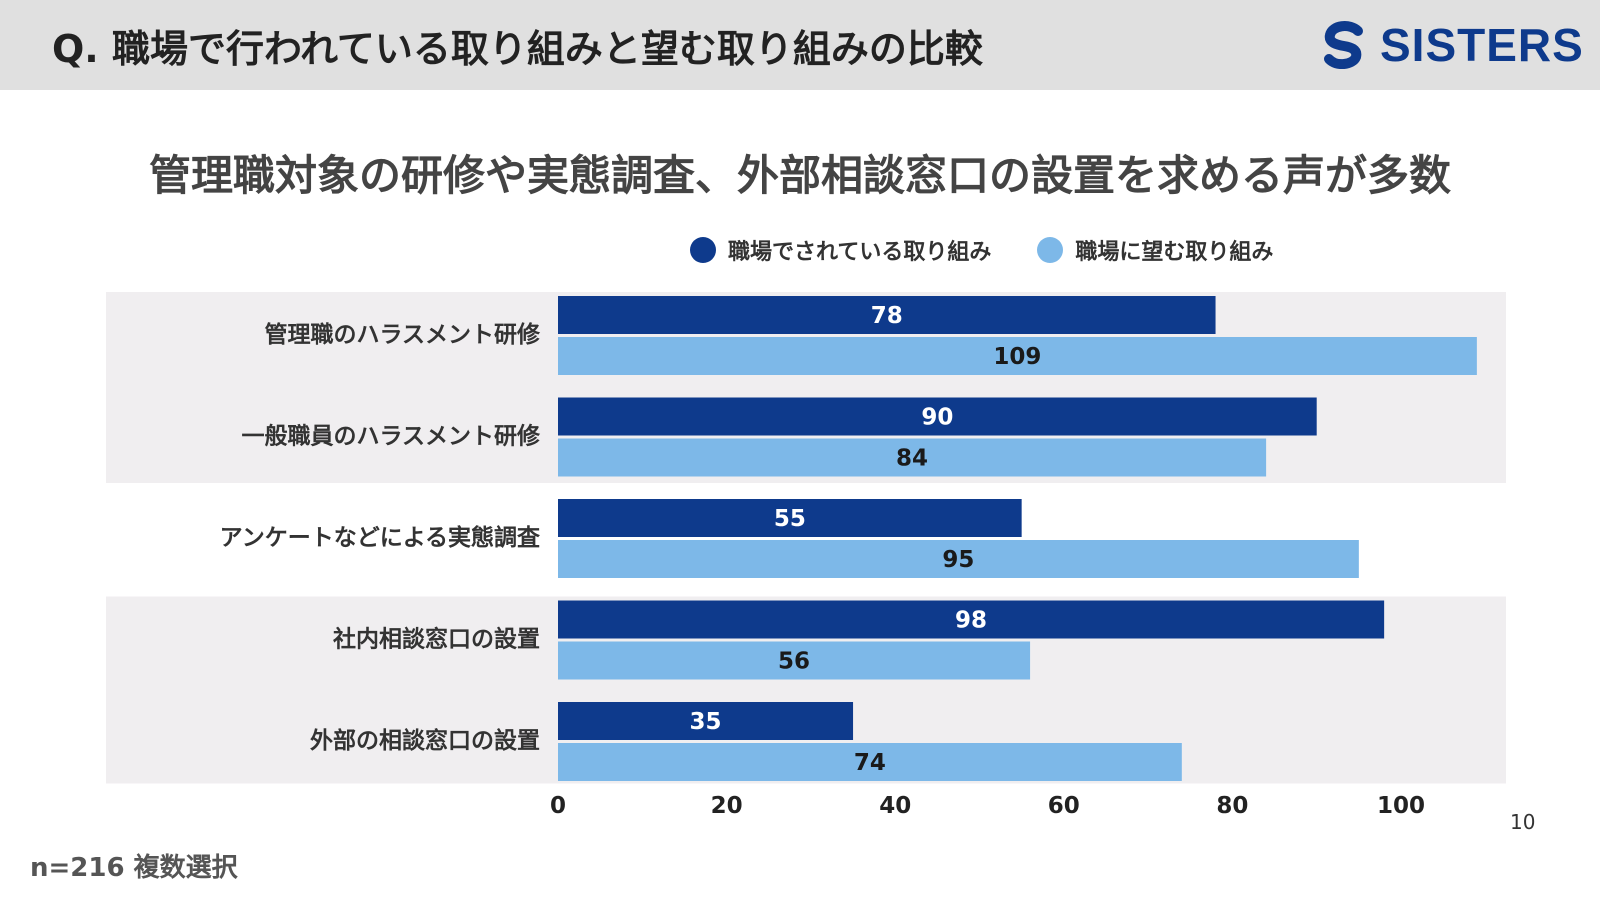 This screenshot has width=1600, height=900. I want to click on chart-subtitle: 管理職対象の研修や実態調査、外部相談窓口の設置を求める声が多数, so click(799, 175).